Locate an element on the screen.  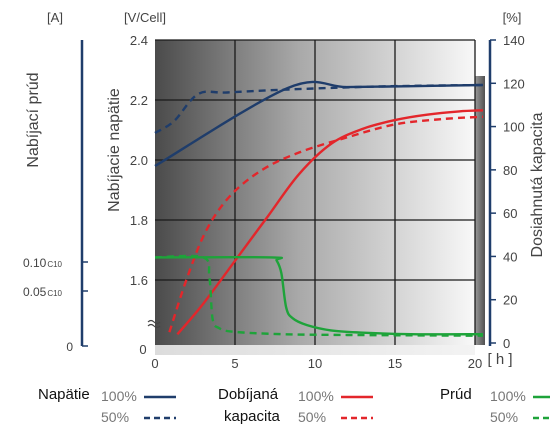
capacity-tick-label: 140 is located at coordinates (514, 40).